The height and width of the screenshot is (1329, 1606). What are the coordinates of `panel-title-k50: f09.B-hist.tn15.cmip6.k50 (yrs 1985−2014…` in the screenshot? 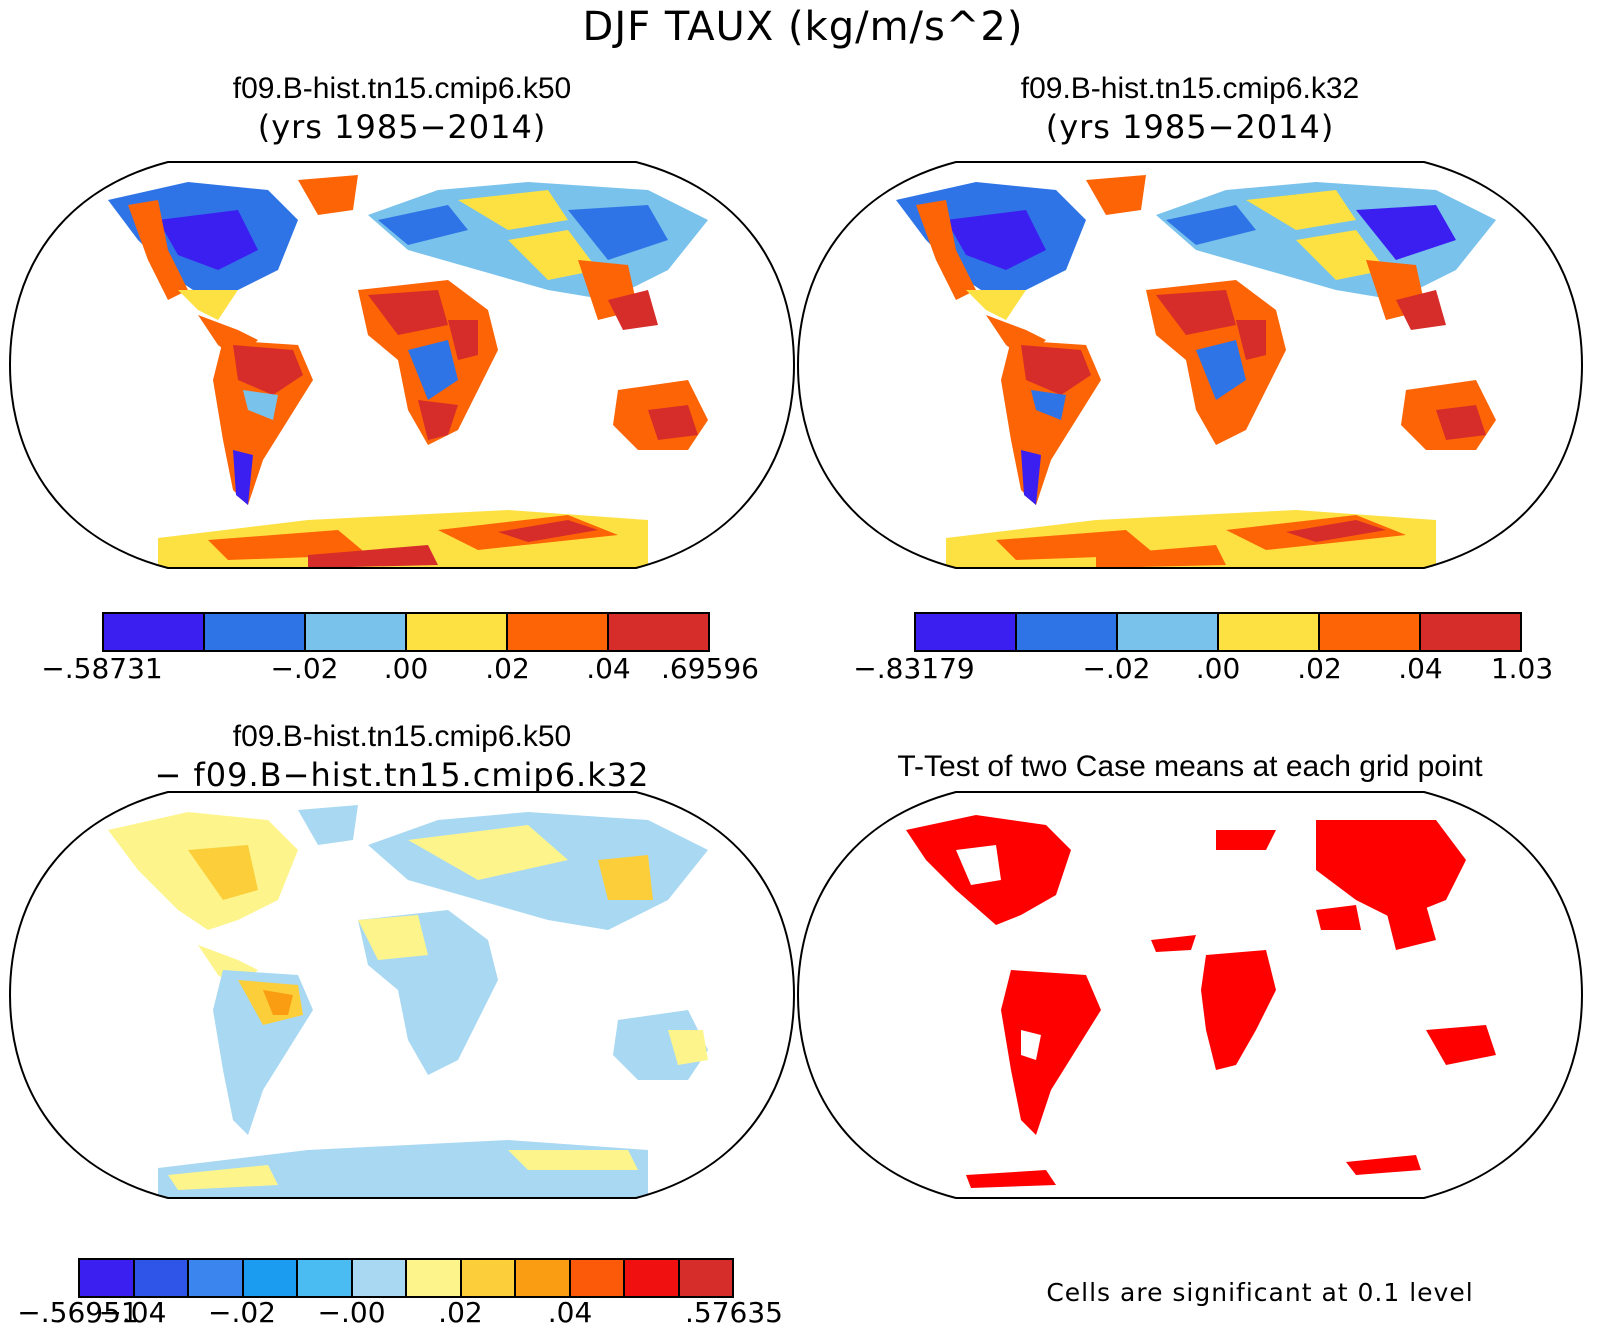 It's located at (402, 108).